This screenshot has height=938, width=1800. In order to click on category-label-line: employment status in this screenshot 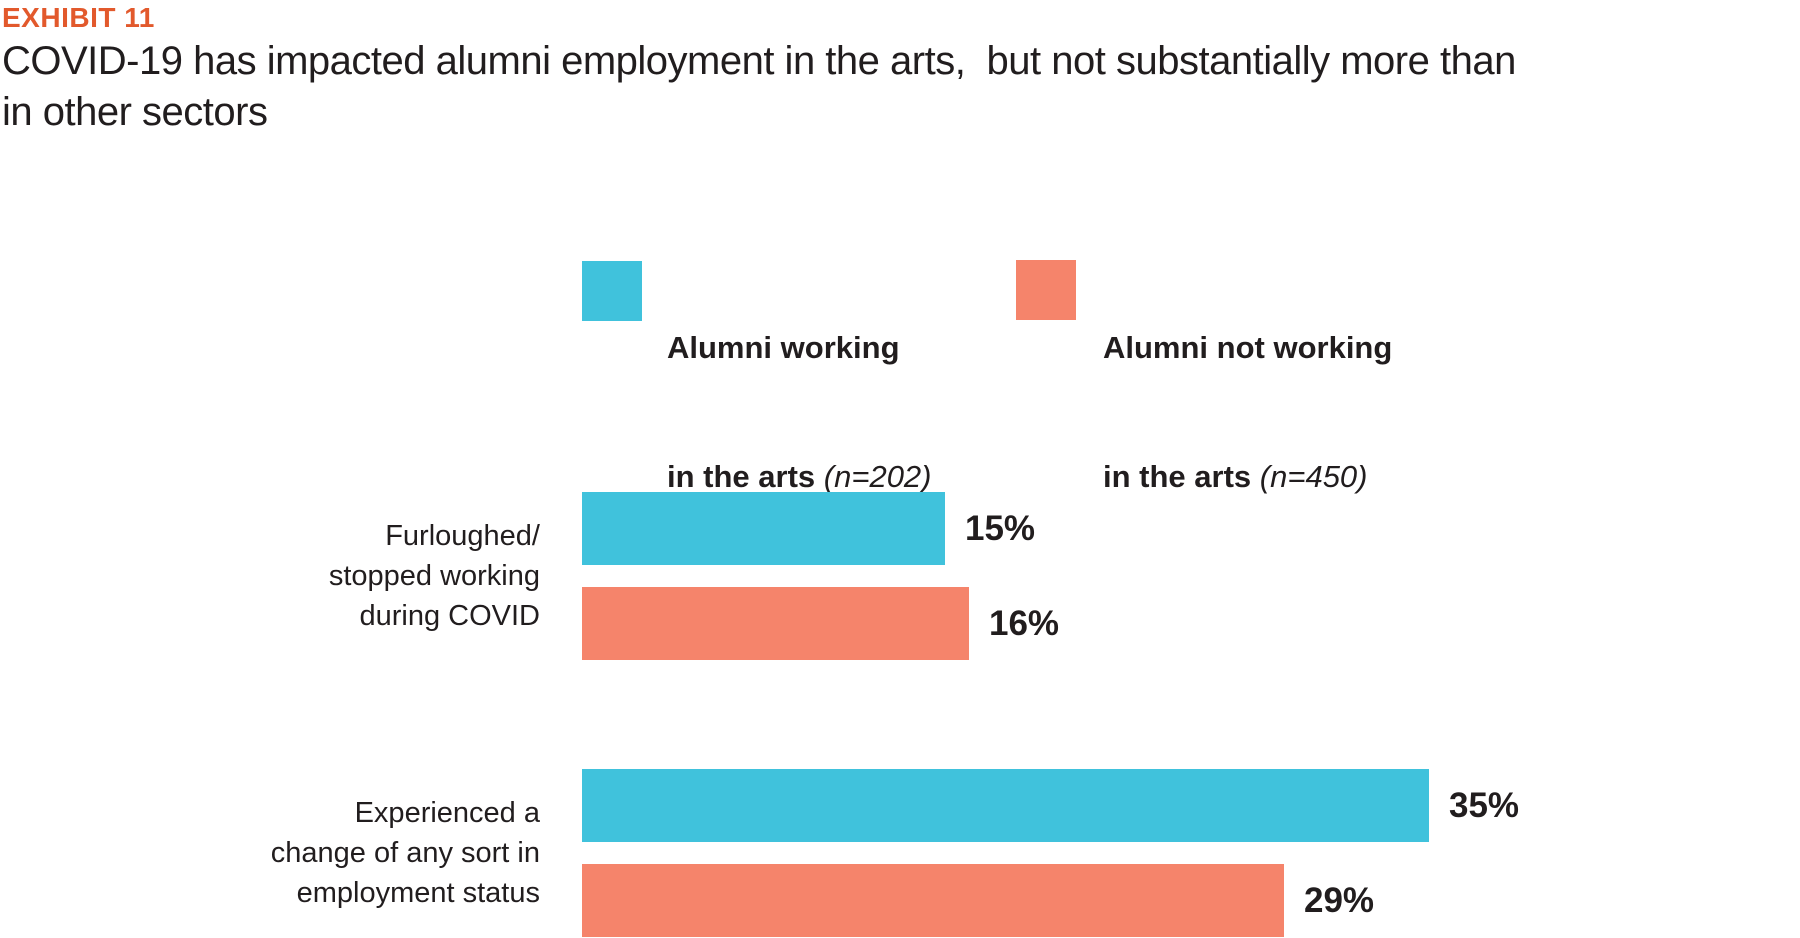, I will do `click(418, 893)`.